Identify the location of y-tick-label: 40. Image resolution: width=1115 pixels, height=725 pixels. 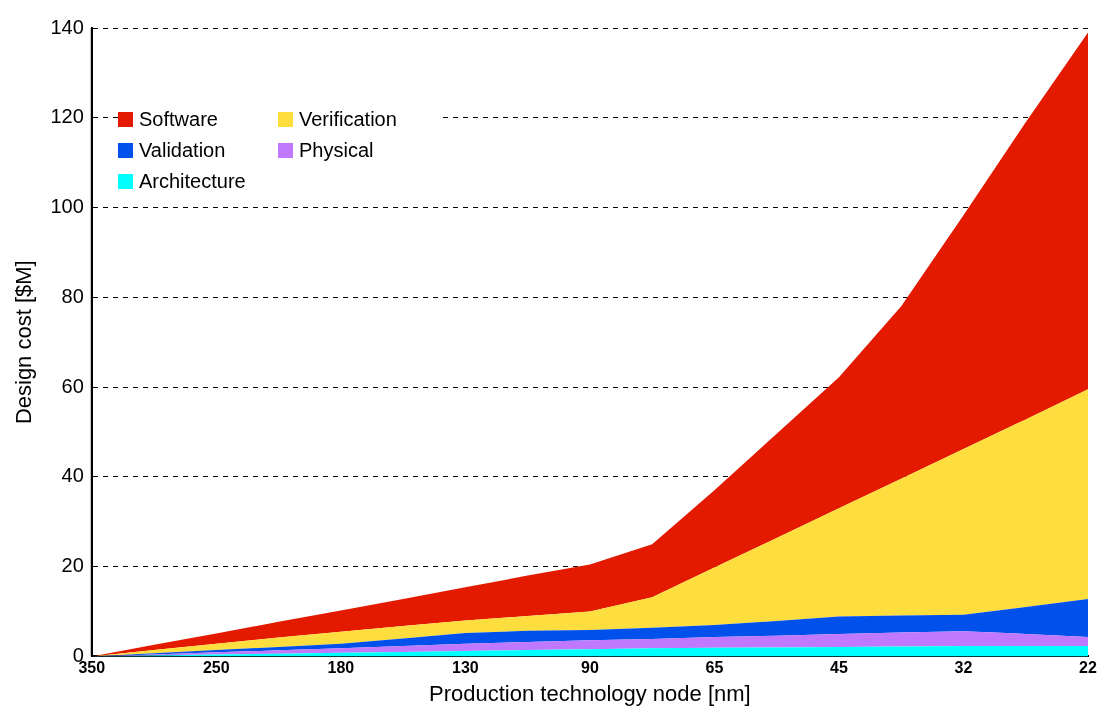
(72, 475).